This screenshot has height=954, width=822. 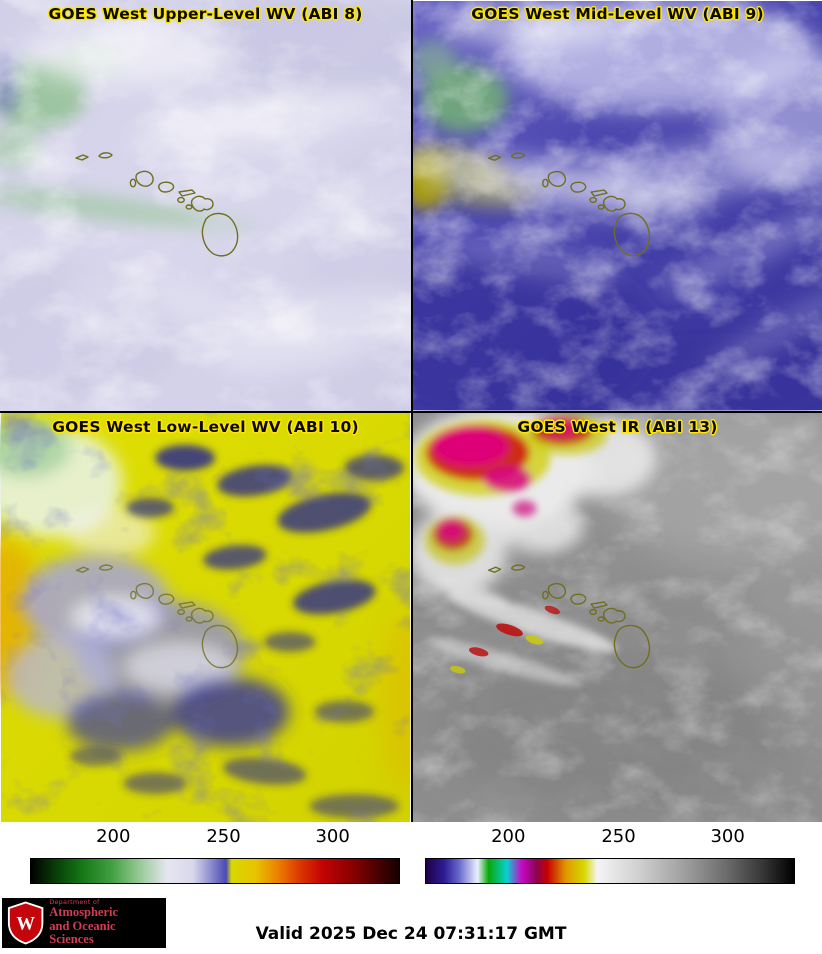 What do you see at coordinates (618, 836) in the screenshot?
I see `ir-tick-250: 250` at bounding box center [618, 836].